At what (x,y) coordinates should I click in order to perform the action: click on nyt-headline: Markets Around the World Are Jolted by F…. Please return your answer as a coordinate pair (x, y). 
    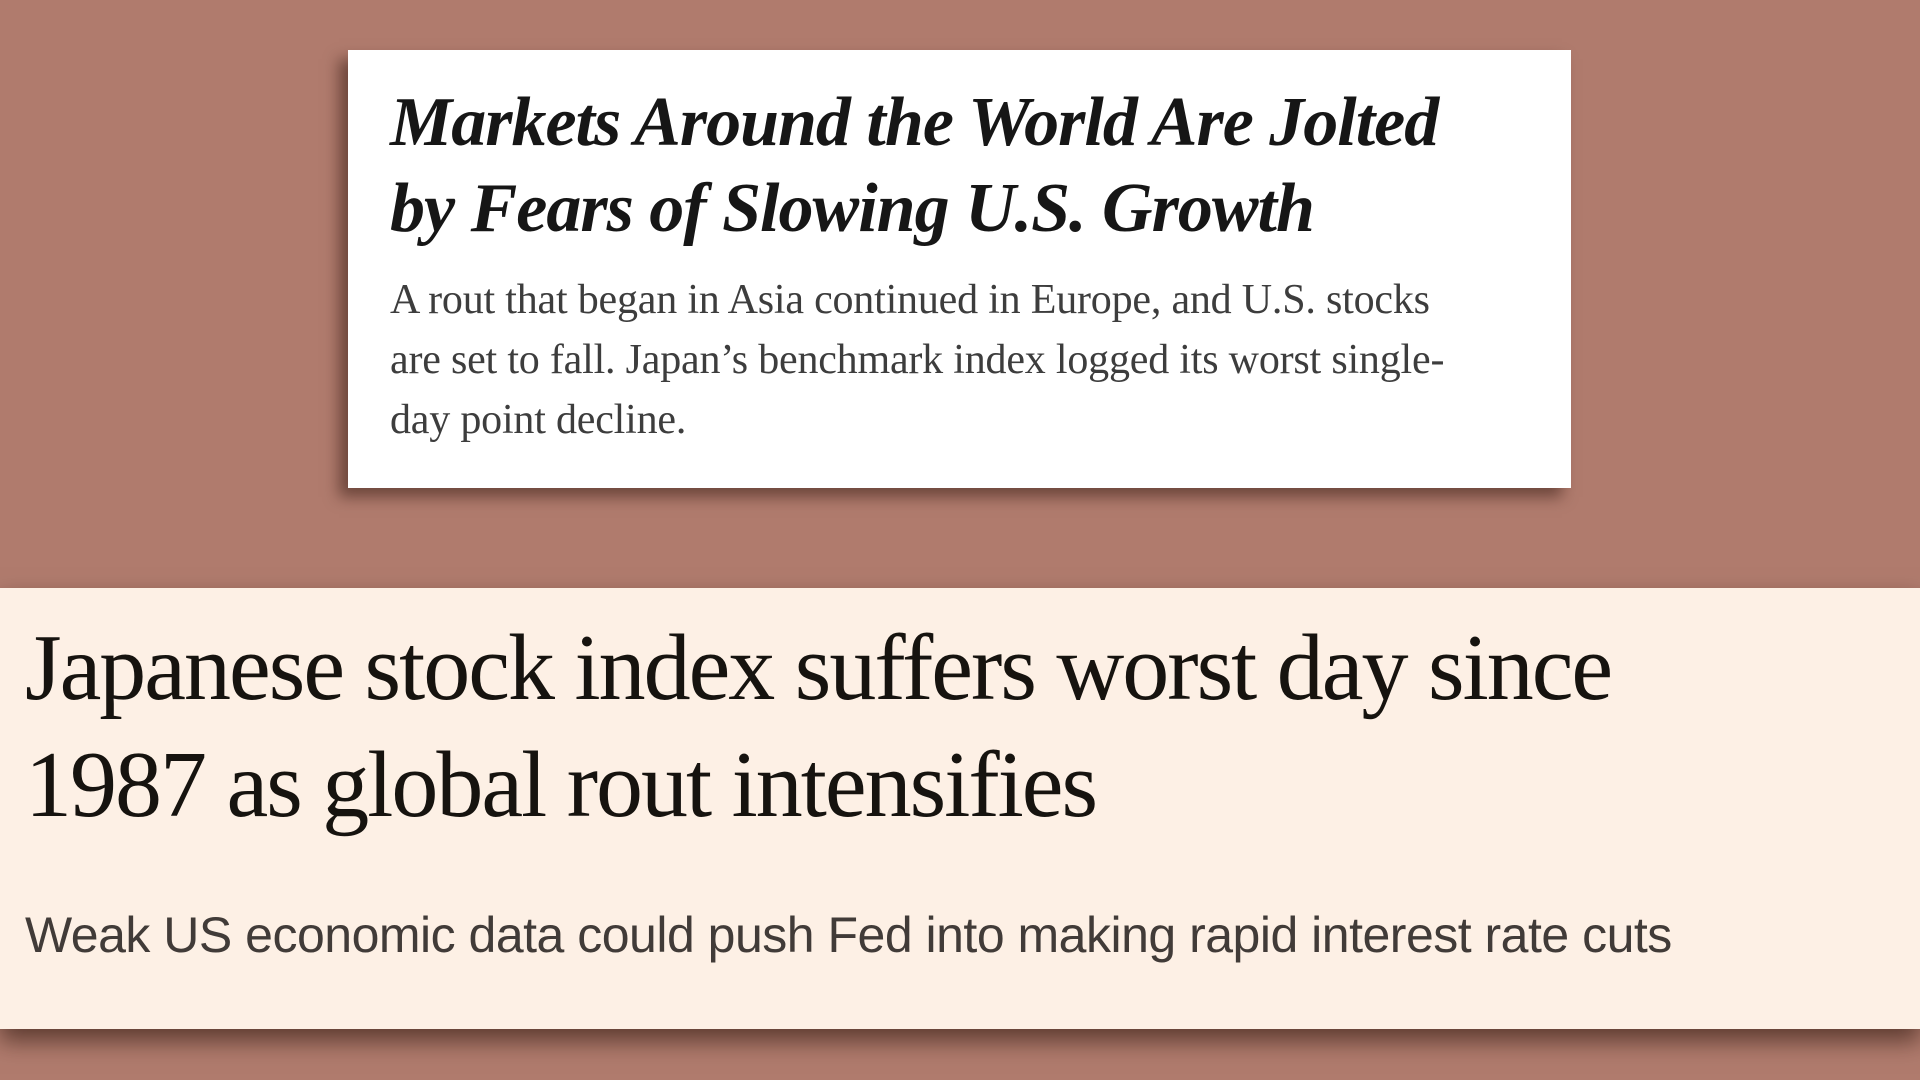
    Looking at the image, I should click on (955, 166).